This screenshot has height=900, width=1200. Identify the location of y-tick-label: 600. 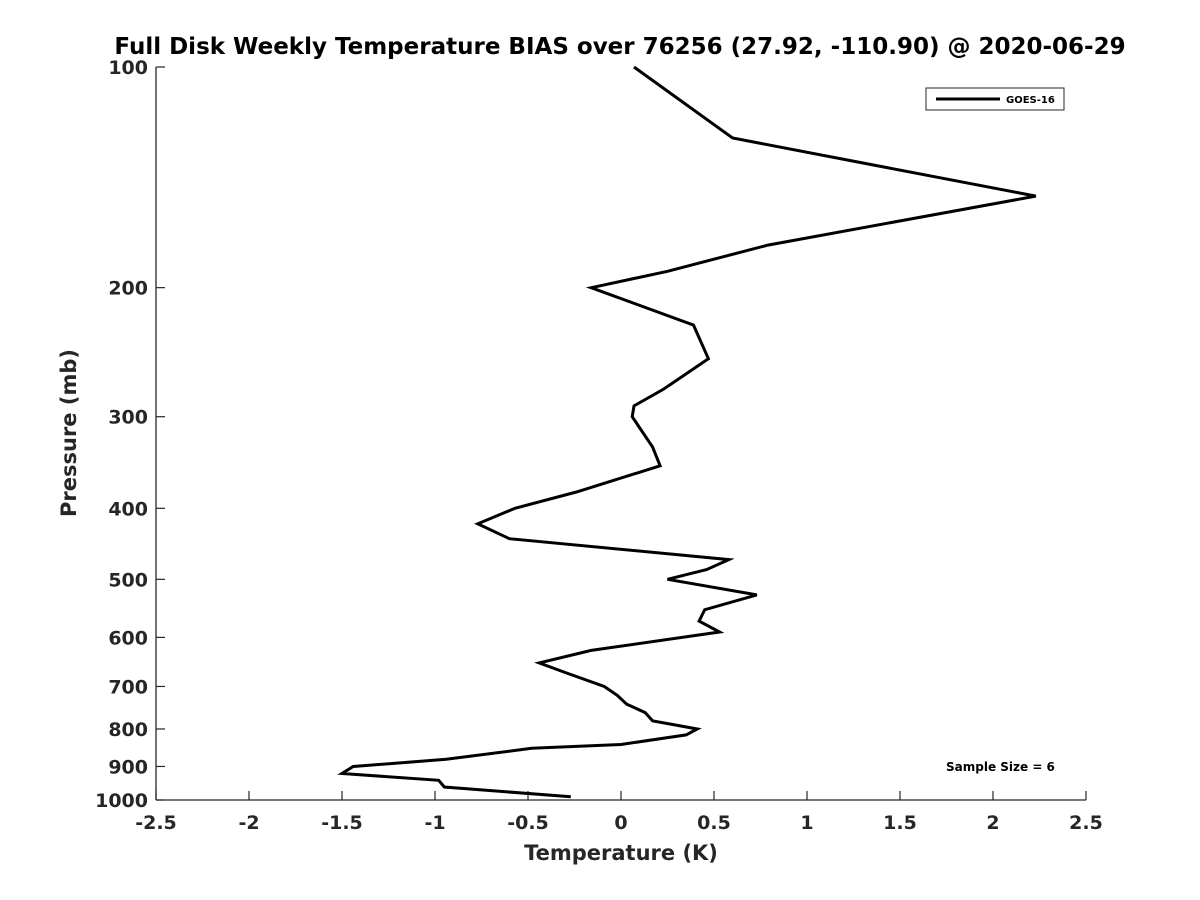
(128, 638).